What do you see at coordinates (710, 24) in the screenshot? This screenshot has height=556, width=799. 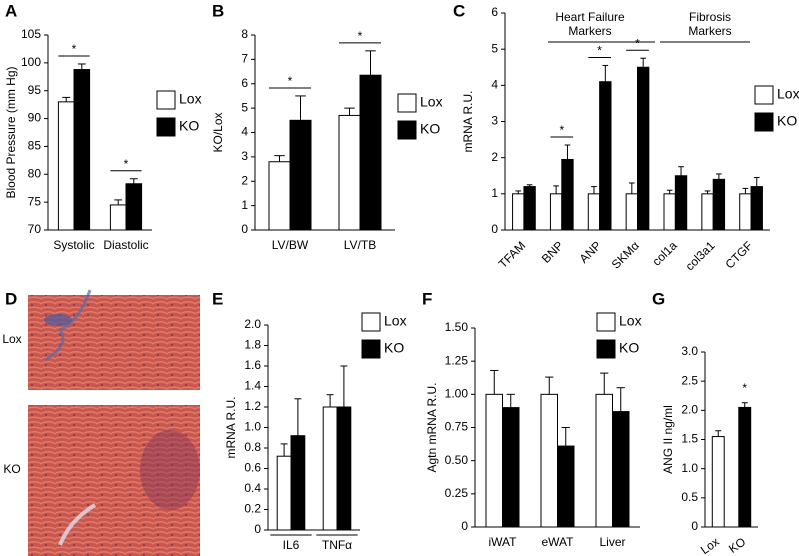 I see `group-label: Fibrosis Markers` at bounding box center [710, 24].